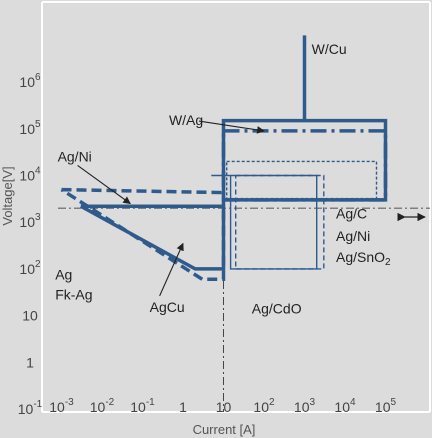 The width and height of the screenshot is (432, 438). I want to click on x-tick-label: 10⁻², so click(102, 406).